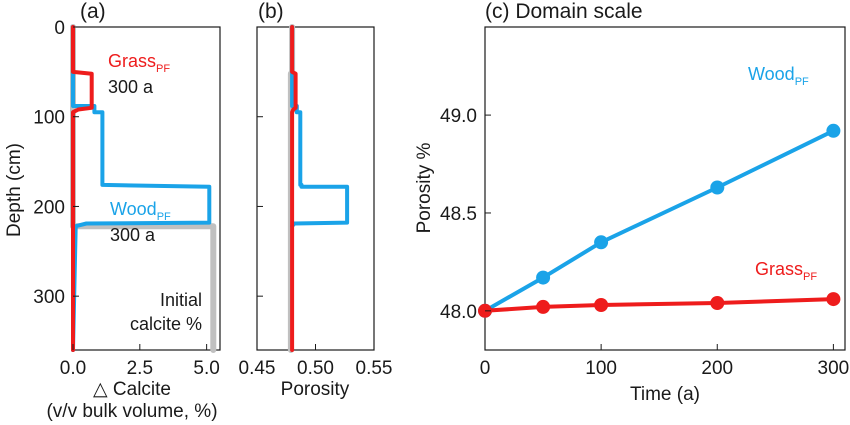 The image size is (850, 425). What do you see at coordinates (49, 207) in the screenshot?
I see `y-tick-label-0-2: 200` at bounding box center [49, 207].